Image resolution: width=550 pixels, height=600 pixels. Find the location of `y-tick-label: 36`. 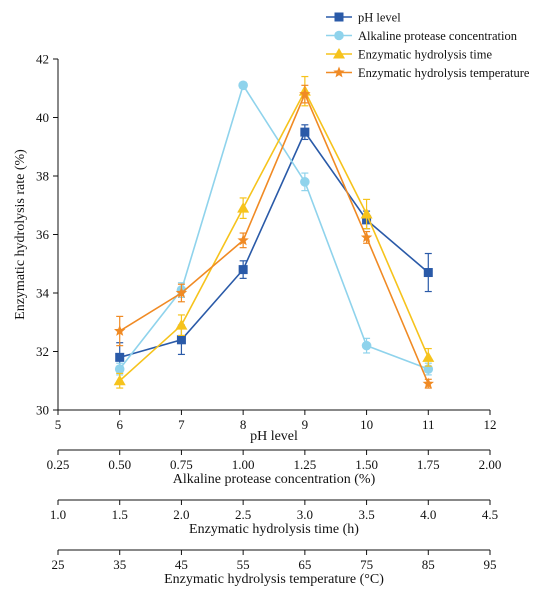

y-tick-label: 36 is located at coordinates (43, 234).